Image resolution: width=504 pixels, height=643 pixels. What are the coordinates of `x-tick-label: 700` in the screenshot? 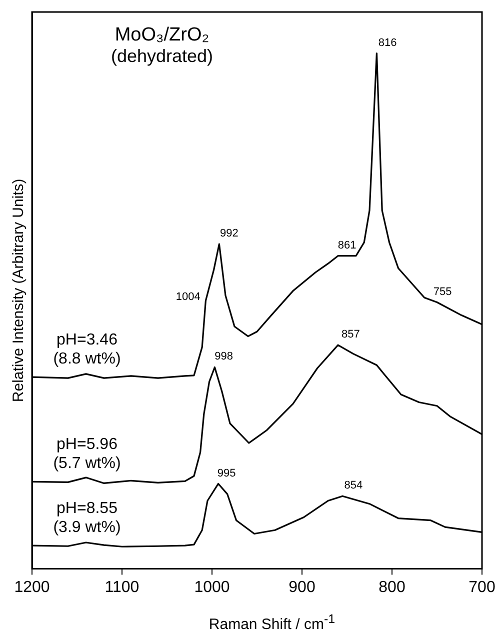 It's located at (482, 587).